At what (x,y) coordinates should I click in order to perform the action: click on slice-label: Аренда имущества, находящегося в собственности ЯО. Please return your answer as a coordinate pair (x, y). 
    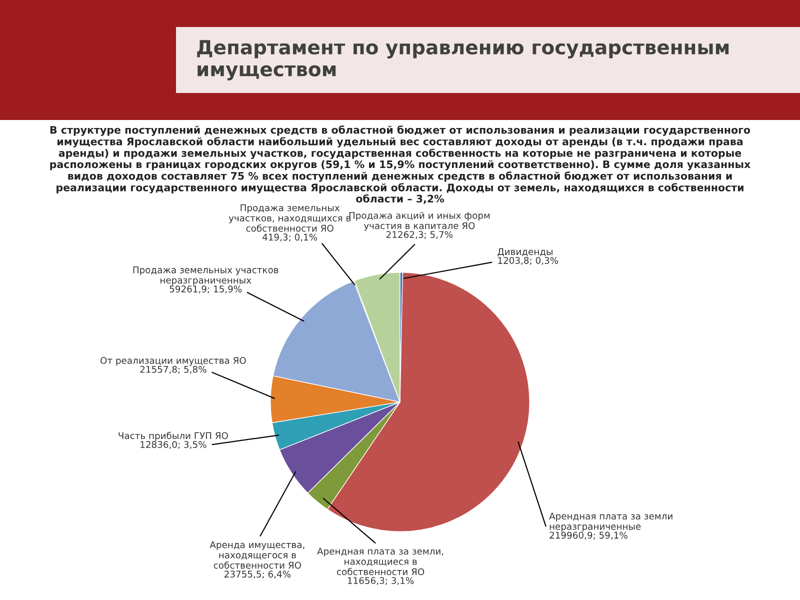
    Looking at the image, I should click on (257, 555).